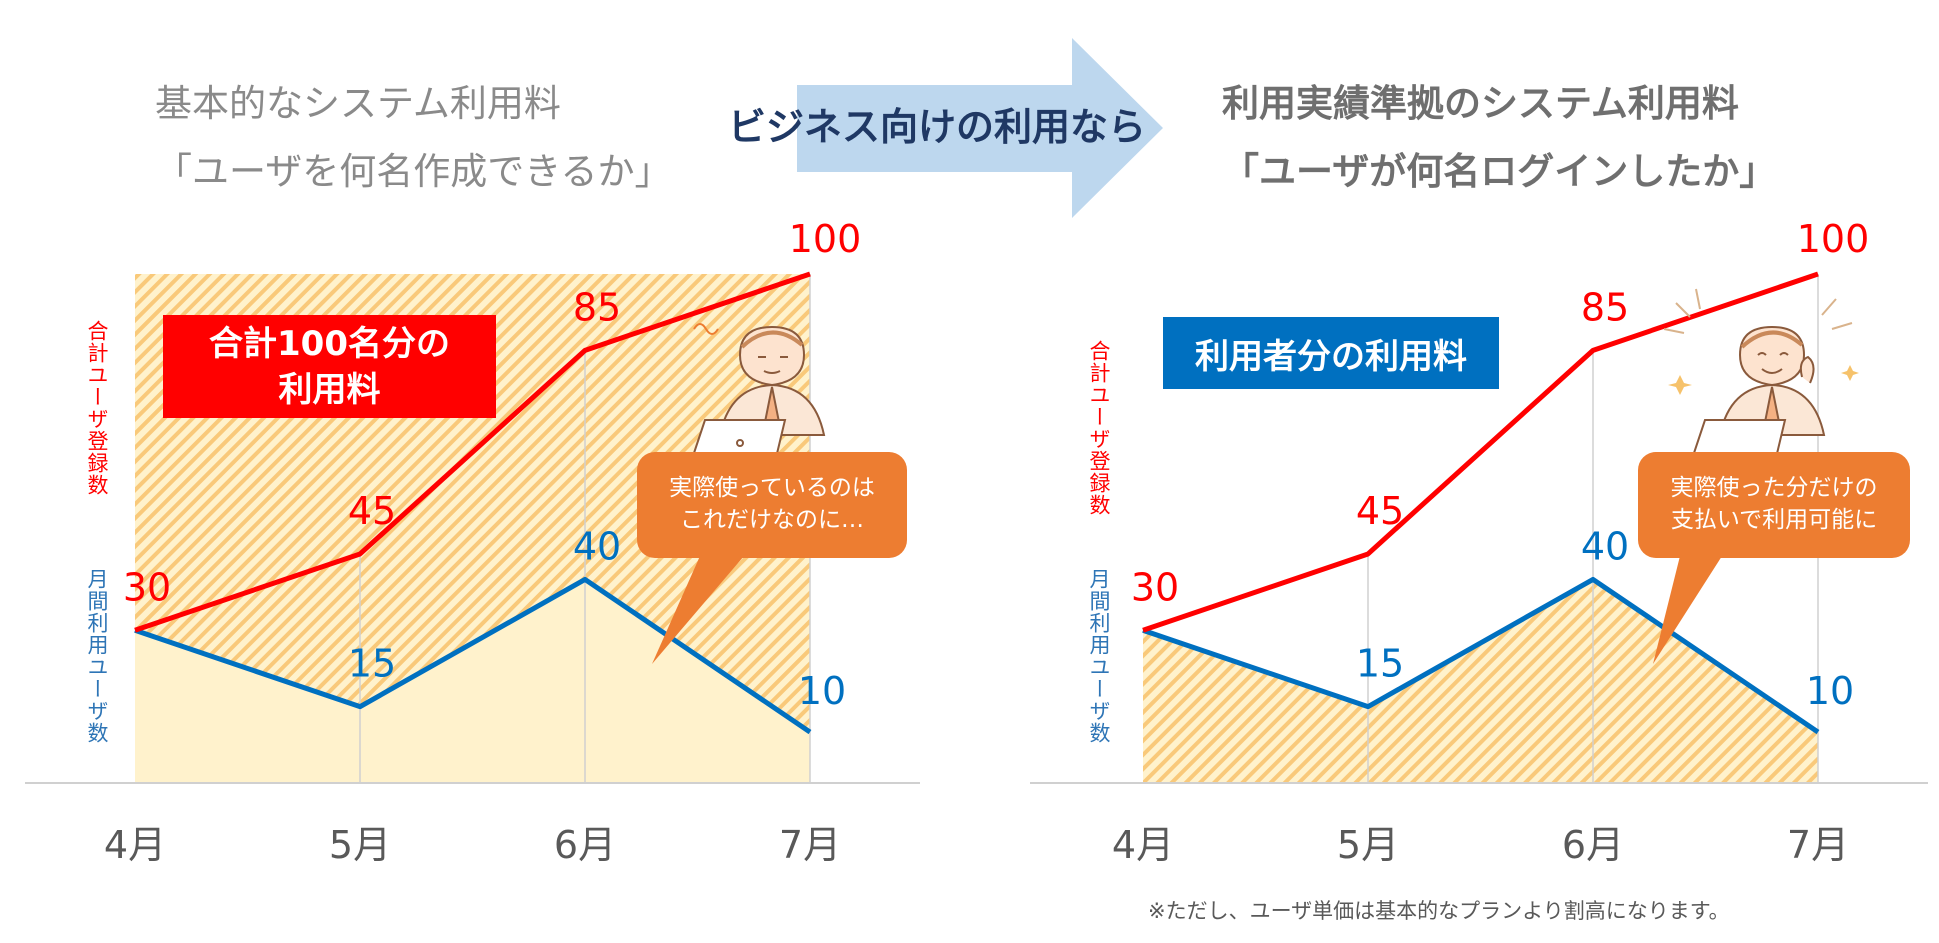 This screenshot has height=943, width=1939. Describe the element at coordinates (772, 558) in the screenshot. I see `left-speech-bubble` at that location.